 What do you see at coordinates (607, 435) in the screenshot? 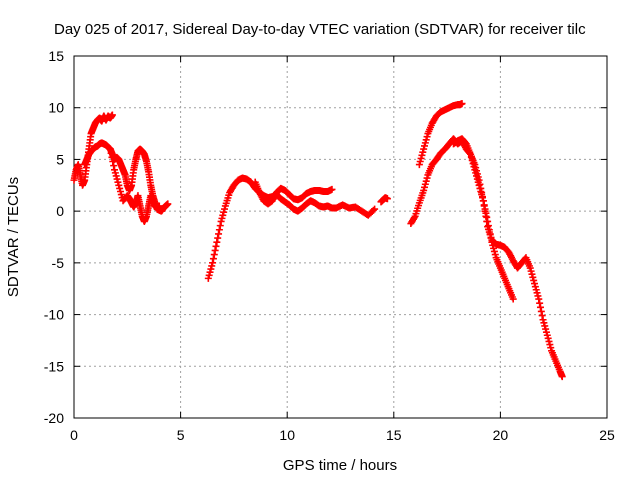
I see `x-tick-label: 25` at bounding box center [607, 435].